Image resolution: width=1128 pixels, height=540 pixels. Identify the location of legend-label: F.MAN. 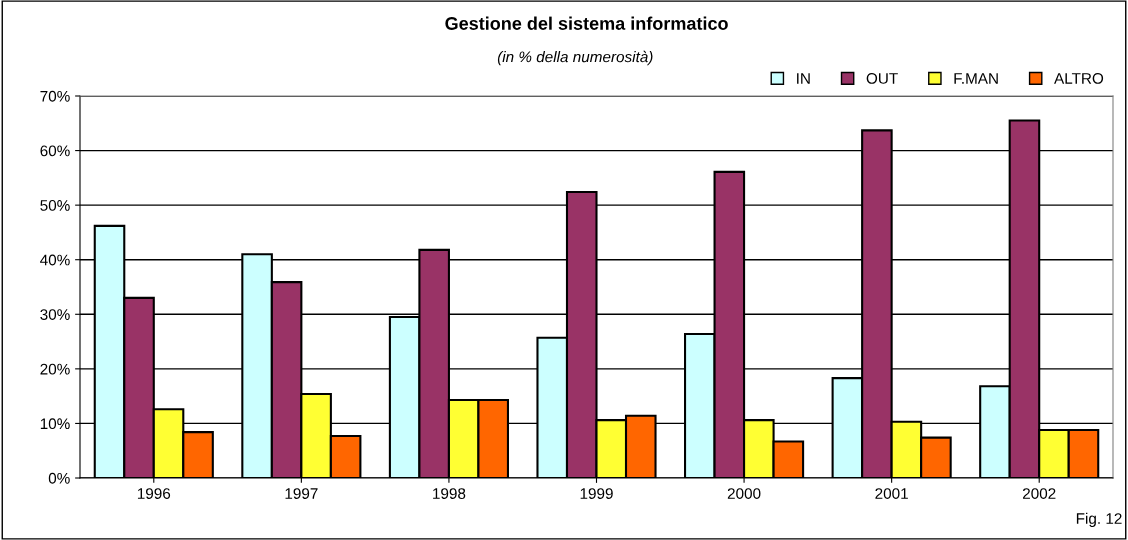
(976, 78).